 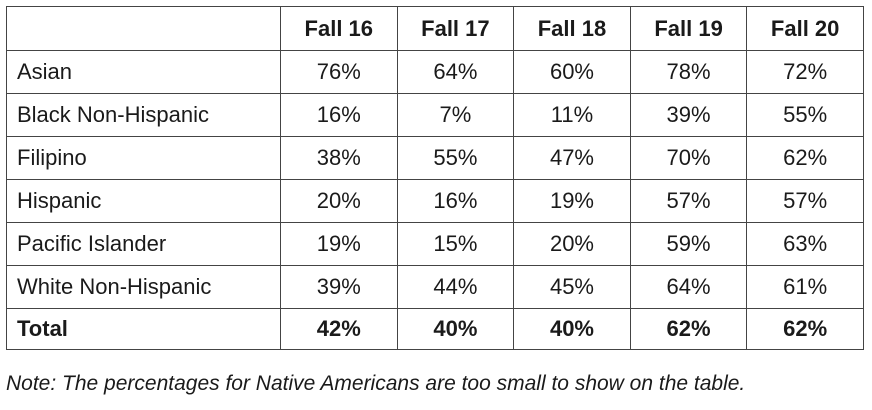 I want to click on table-cell: 76%, so click(x=339, y=72).